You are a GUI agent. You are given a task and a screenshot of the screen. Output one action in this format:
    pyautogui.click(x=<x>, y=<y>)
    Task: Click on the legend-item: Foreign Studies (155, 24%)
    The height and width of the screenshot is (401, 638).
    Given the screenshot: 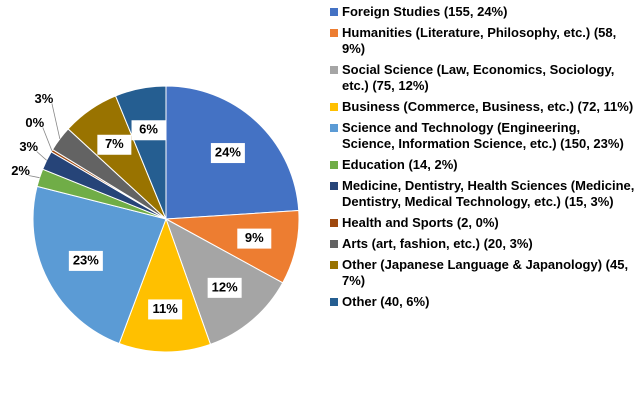 What is the action you would take?
    pyautogui.click(x=483, y=12)
    